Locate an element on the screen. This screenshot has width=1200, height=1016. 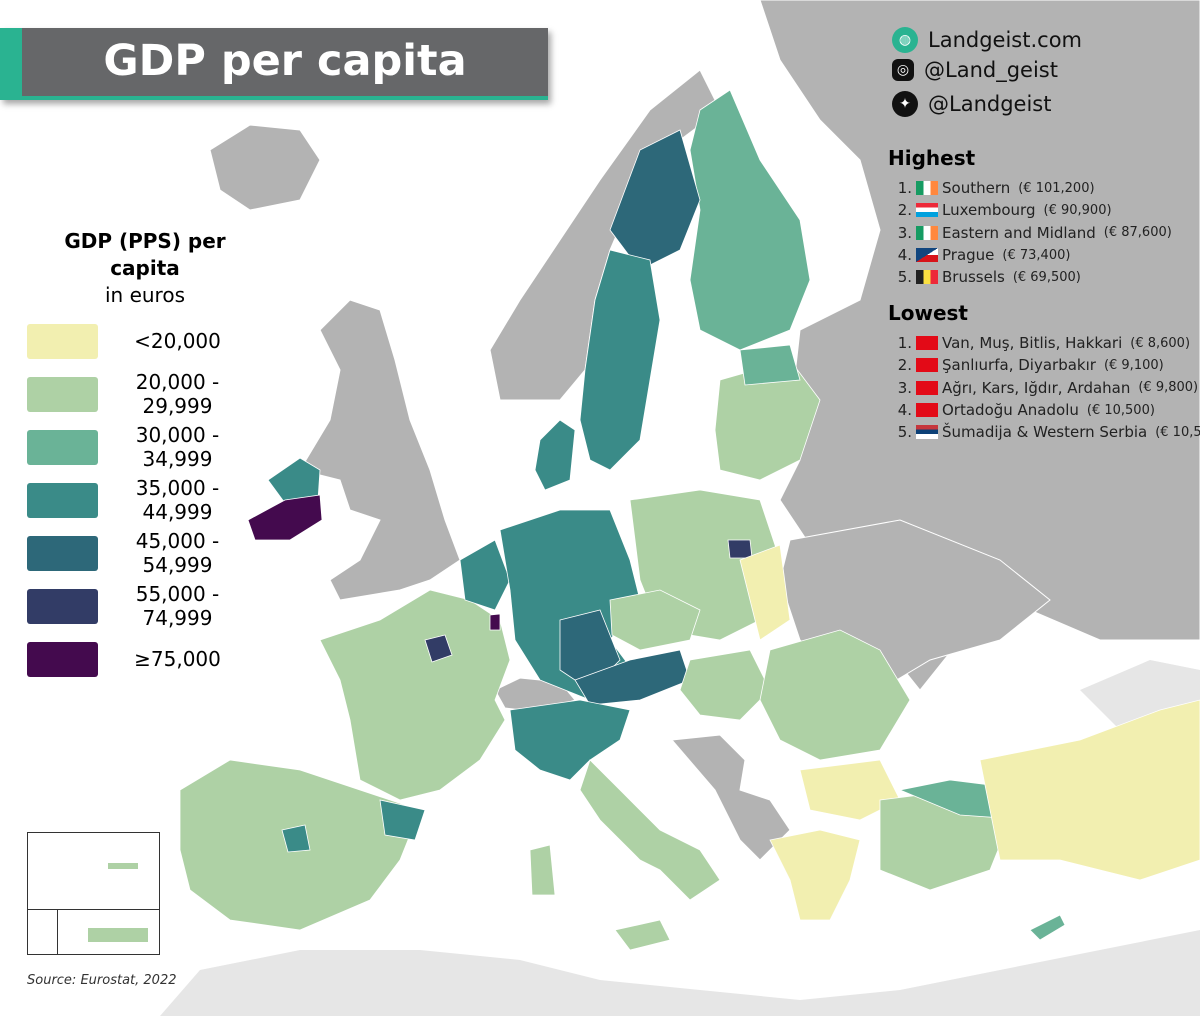
title-underline is located at coordinates (285, 98).